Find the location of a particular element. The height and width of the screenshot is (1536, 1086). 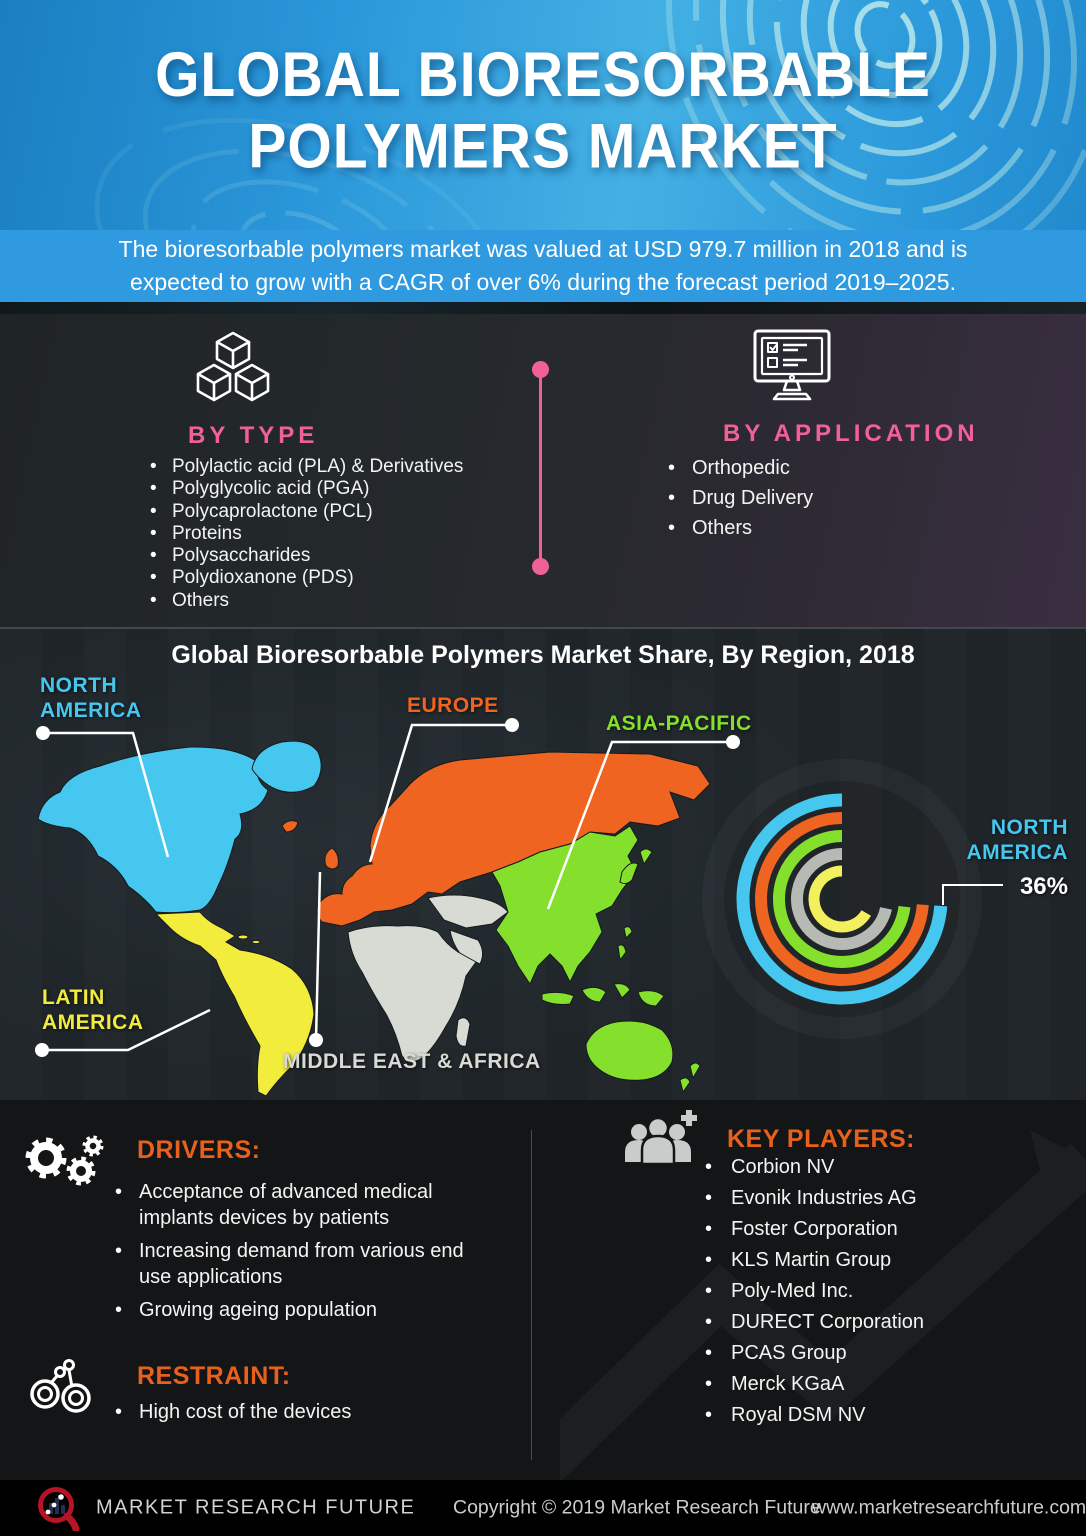

list-item: Corbion NV is located at coordinates (875, 1167).